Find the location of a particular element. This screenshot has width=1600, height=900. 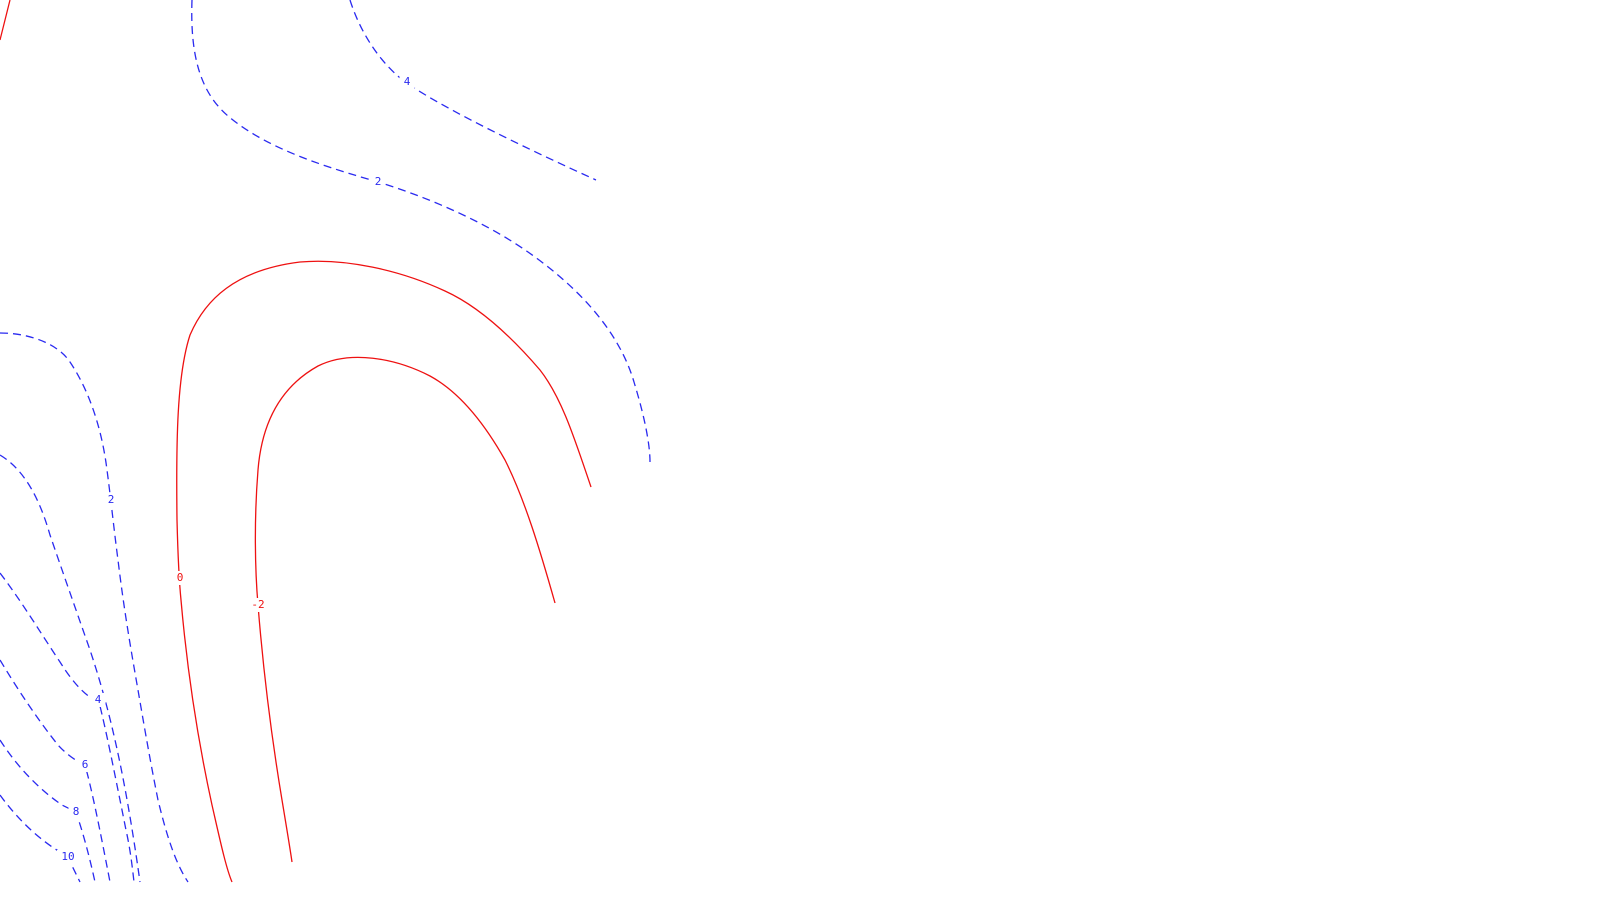

contour-6-left-label: 6 is located at coordinates (85, 764).